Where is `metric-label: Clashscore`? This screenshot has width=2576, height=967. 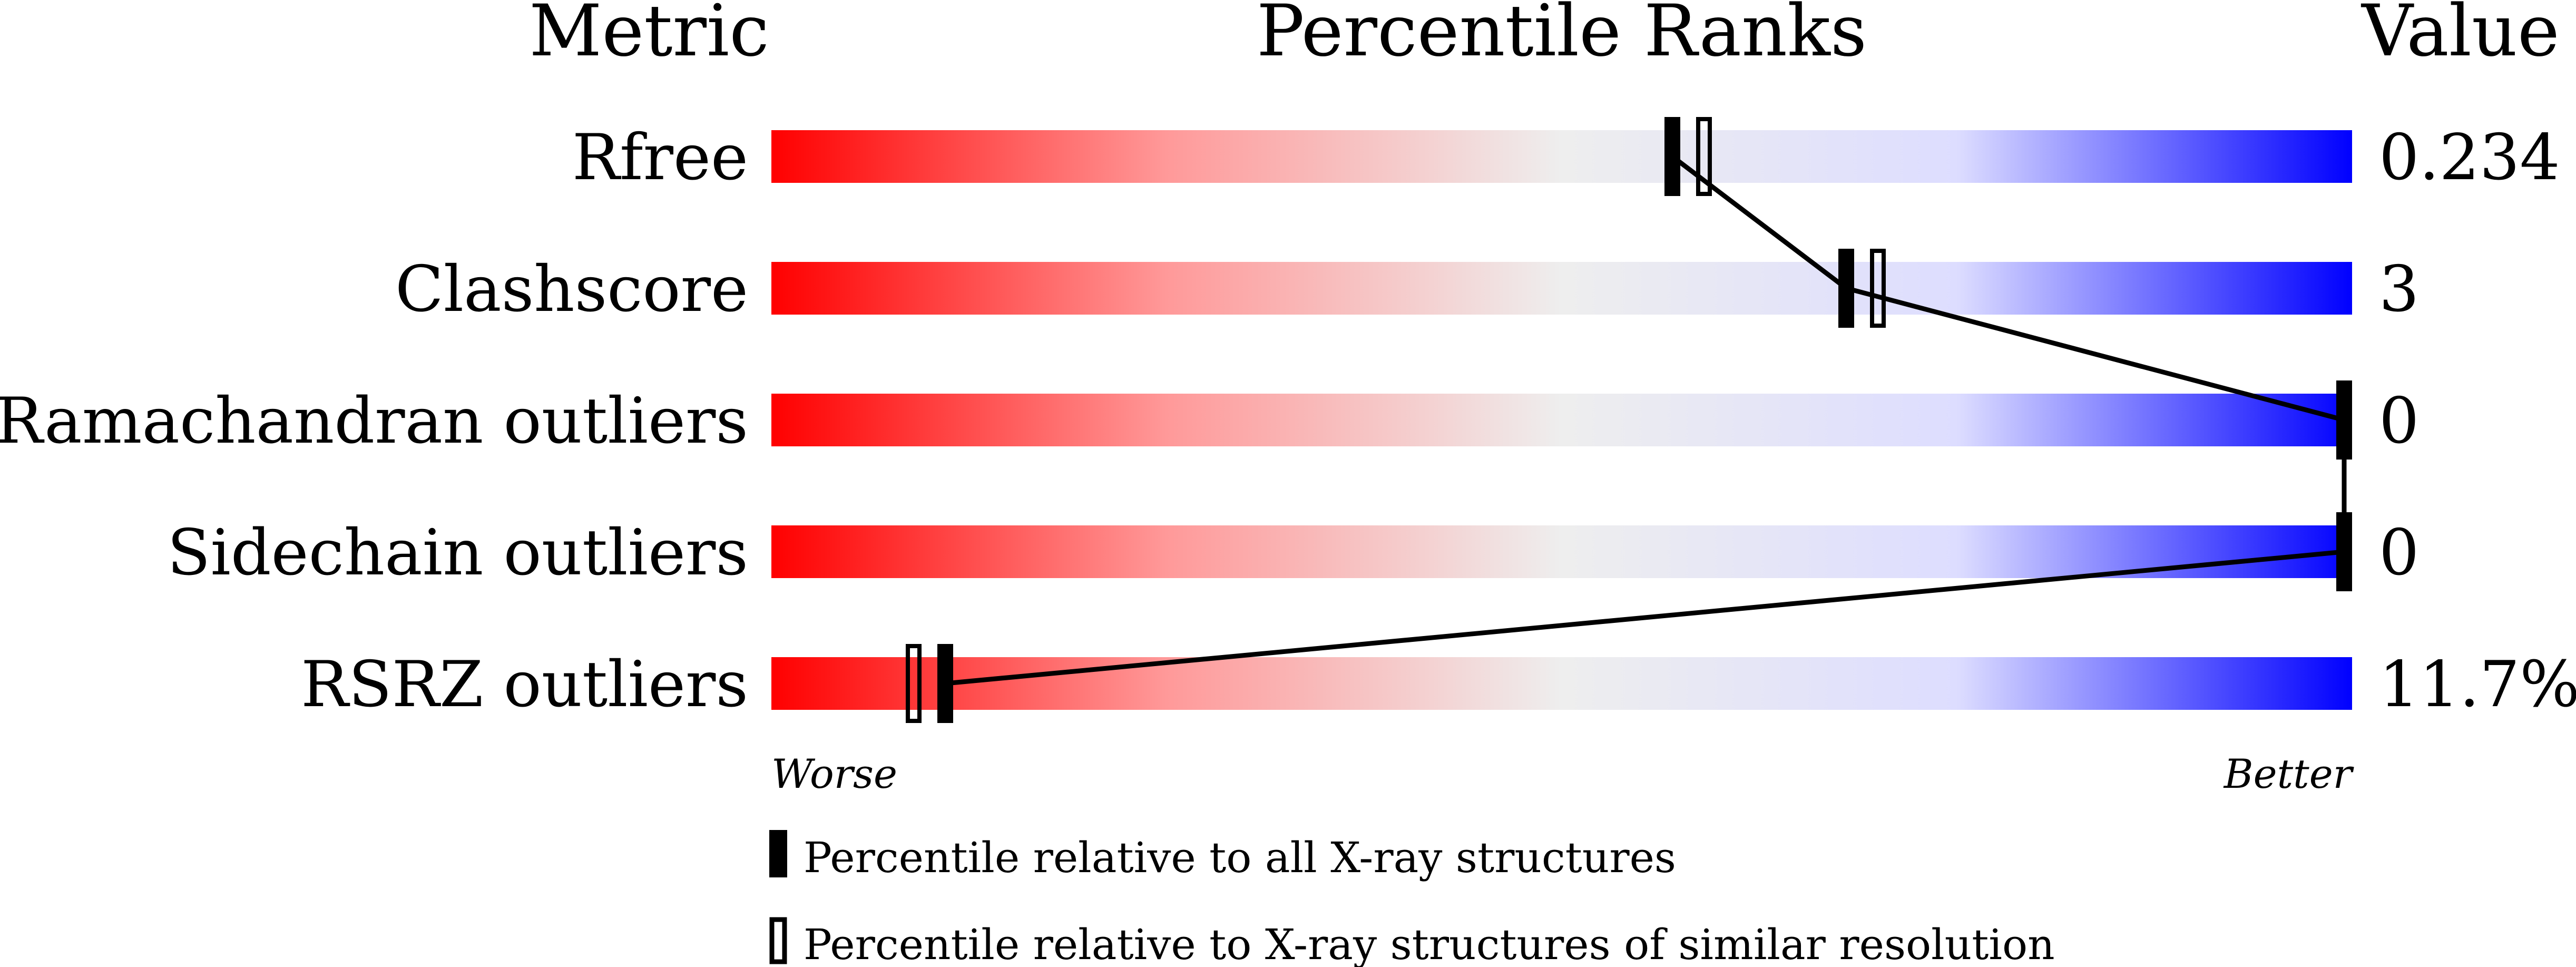 metric-label: Clashscore is located at coordinates (571, 289).